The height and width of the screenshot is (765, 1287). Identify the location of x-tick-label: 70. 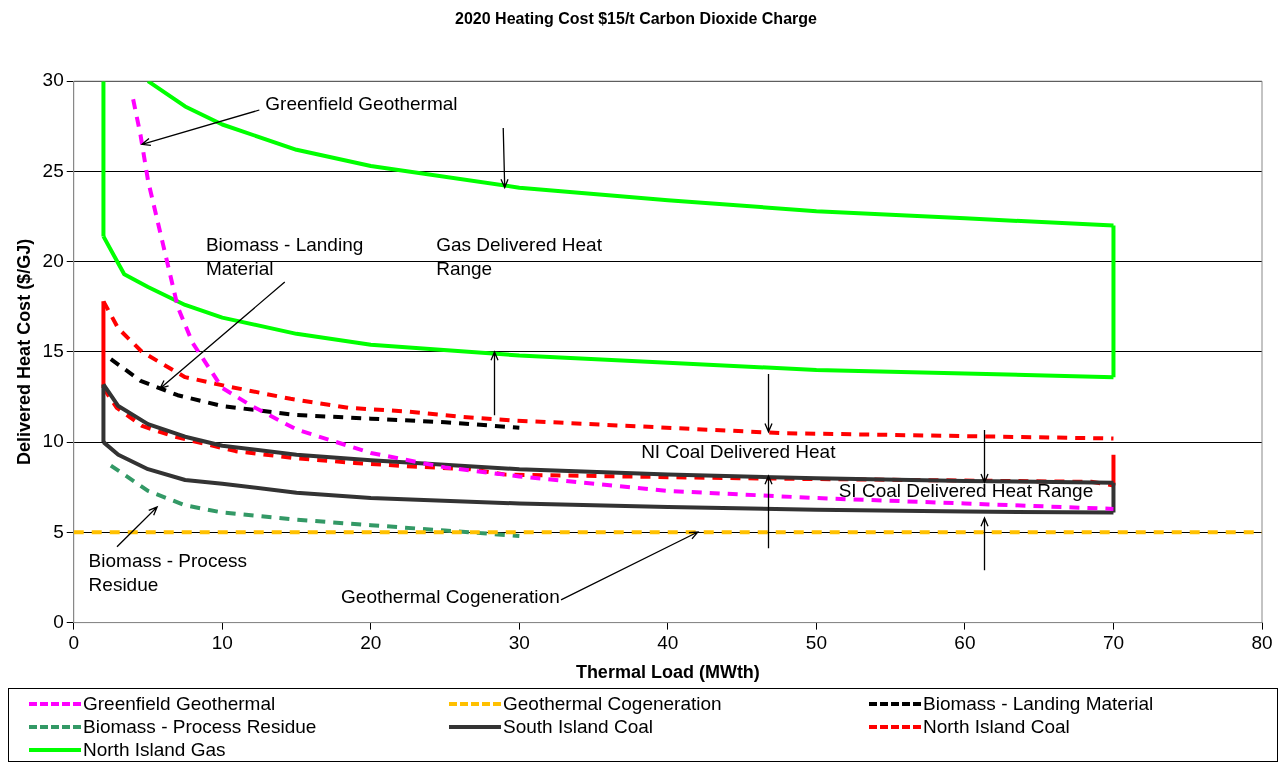
(1113, 643).